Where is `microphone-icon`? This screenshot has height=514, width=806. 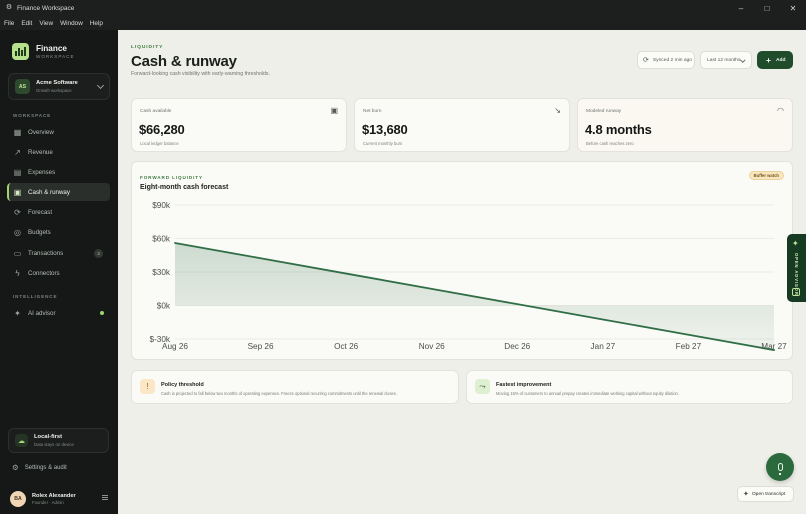 microphone-icon is located at coordinates (780, 469).